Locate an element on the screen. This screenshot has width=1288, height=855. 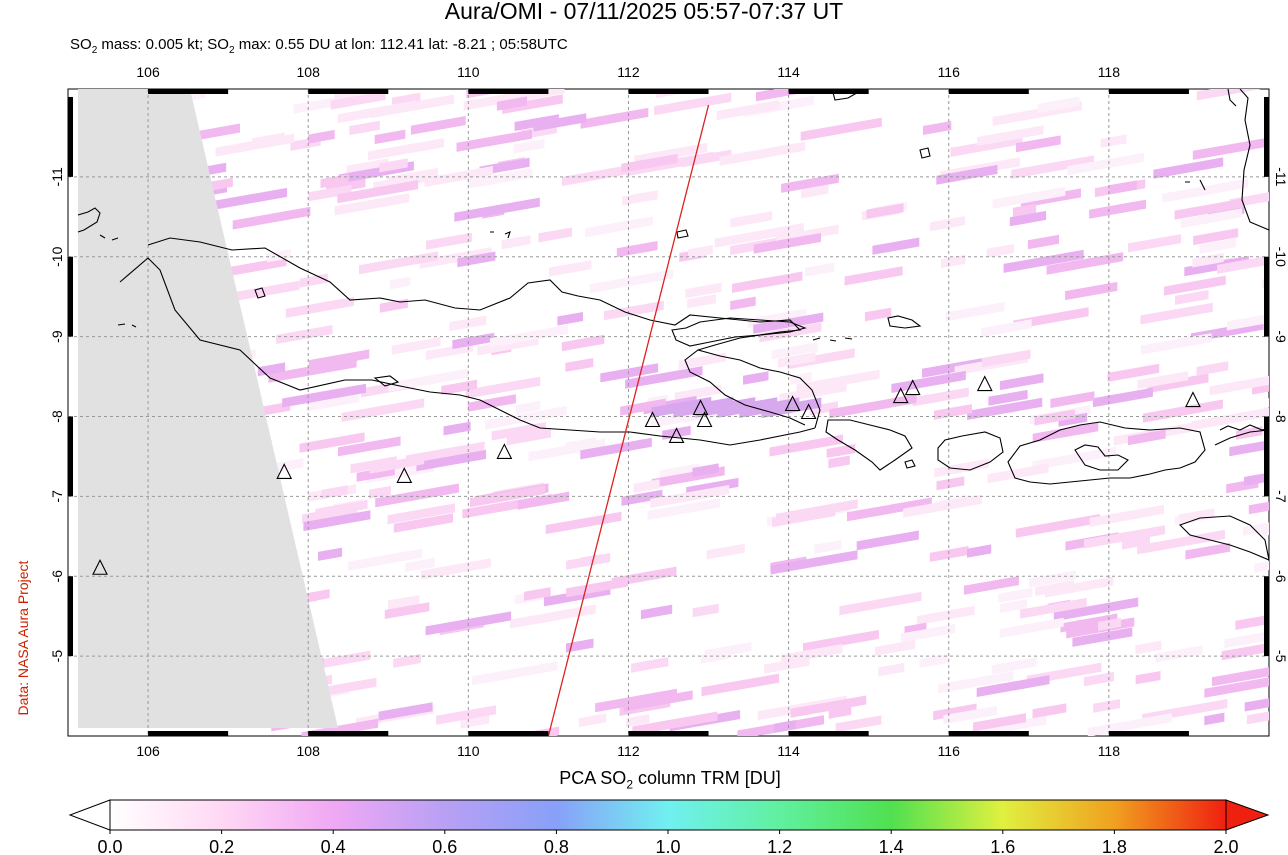
border-bar-top is located at coordinates (668, 91).